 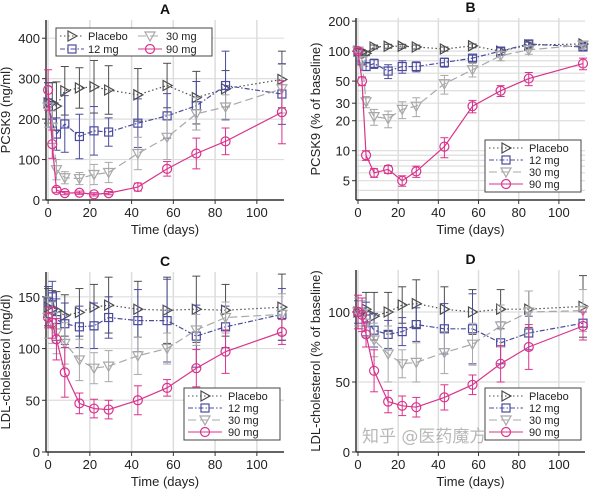 I want to click on y-tick-label: 0, so click(x=36, y=200).